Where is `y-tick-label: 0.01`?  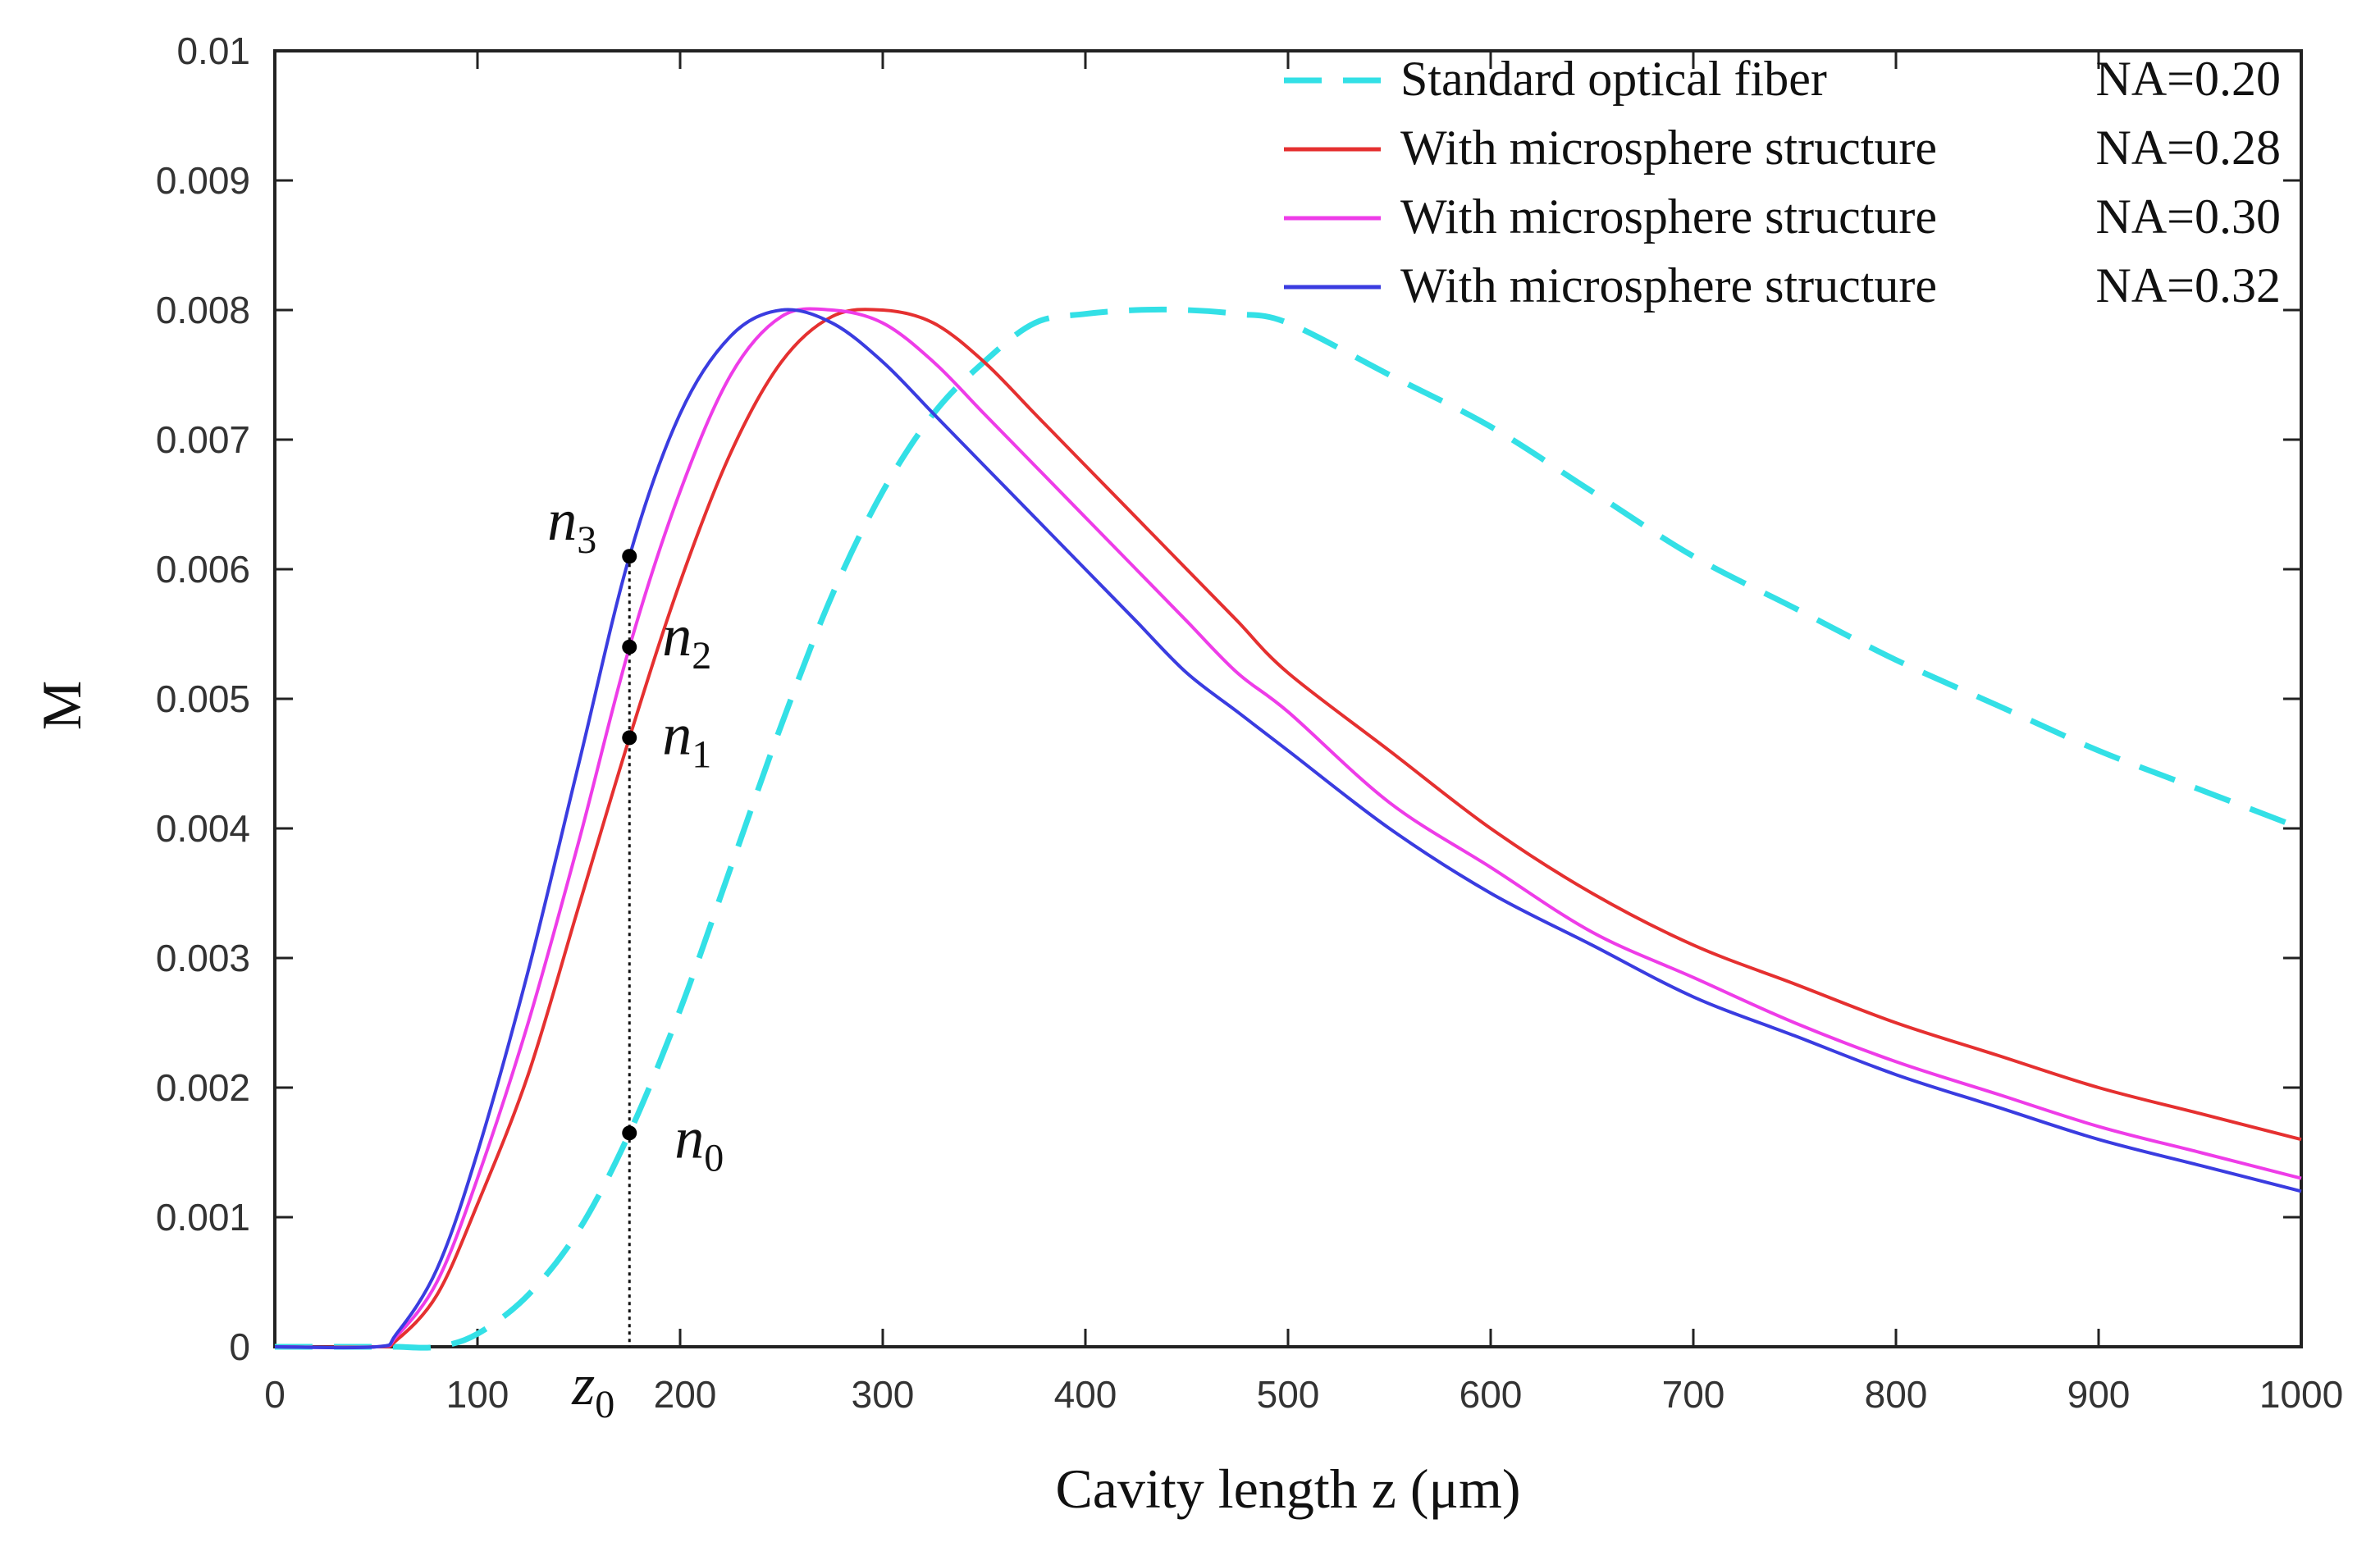 y-tick-label: 0.01 is located at coordinates (213, 51).